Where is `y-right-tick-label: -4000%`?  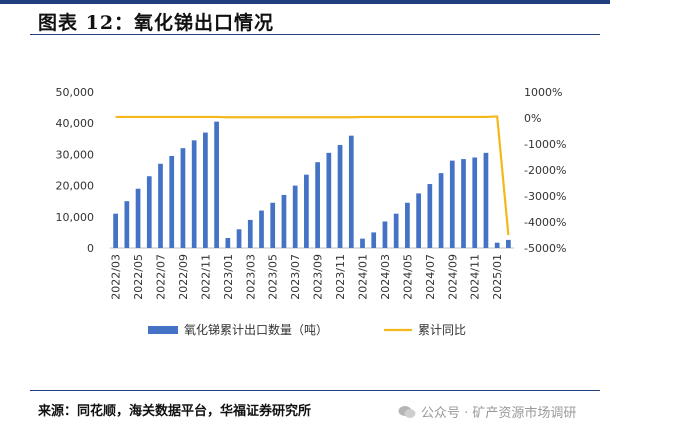
y-right-tick-label: -4000% is located at coordinates (545, 222).